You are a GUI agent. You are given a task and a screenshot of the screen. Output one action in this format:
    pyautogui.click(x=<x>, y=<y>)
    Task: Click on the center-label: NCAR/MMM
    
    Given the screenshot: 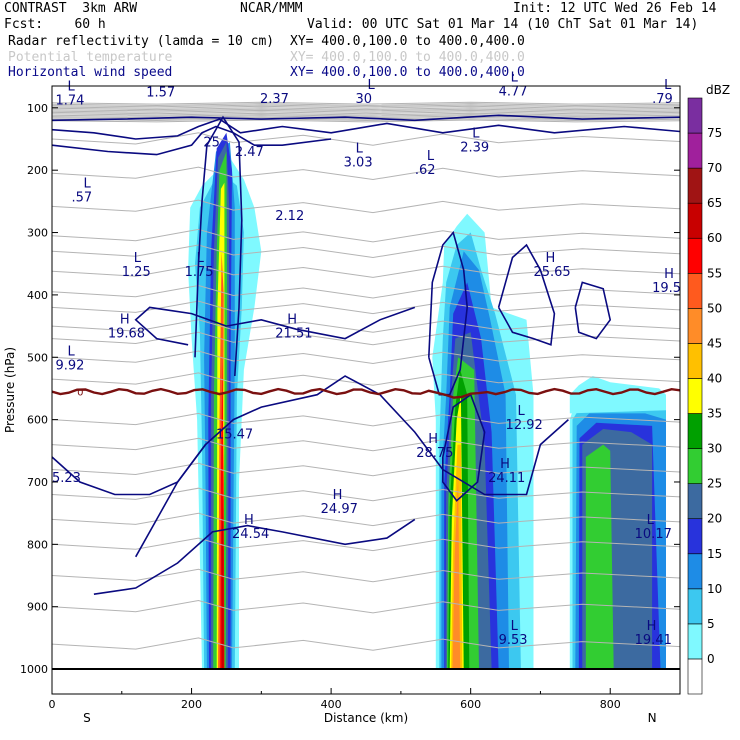 What is the action you would take?
    pyautogui.click(x=271, y=8)
    